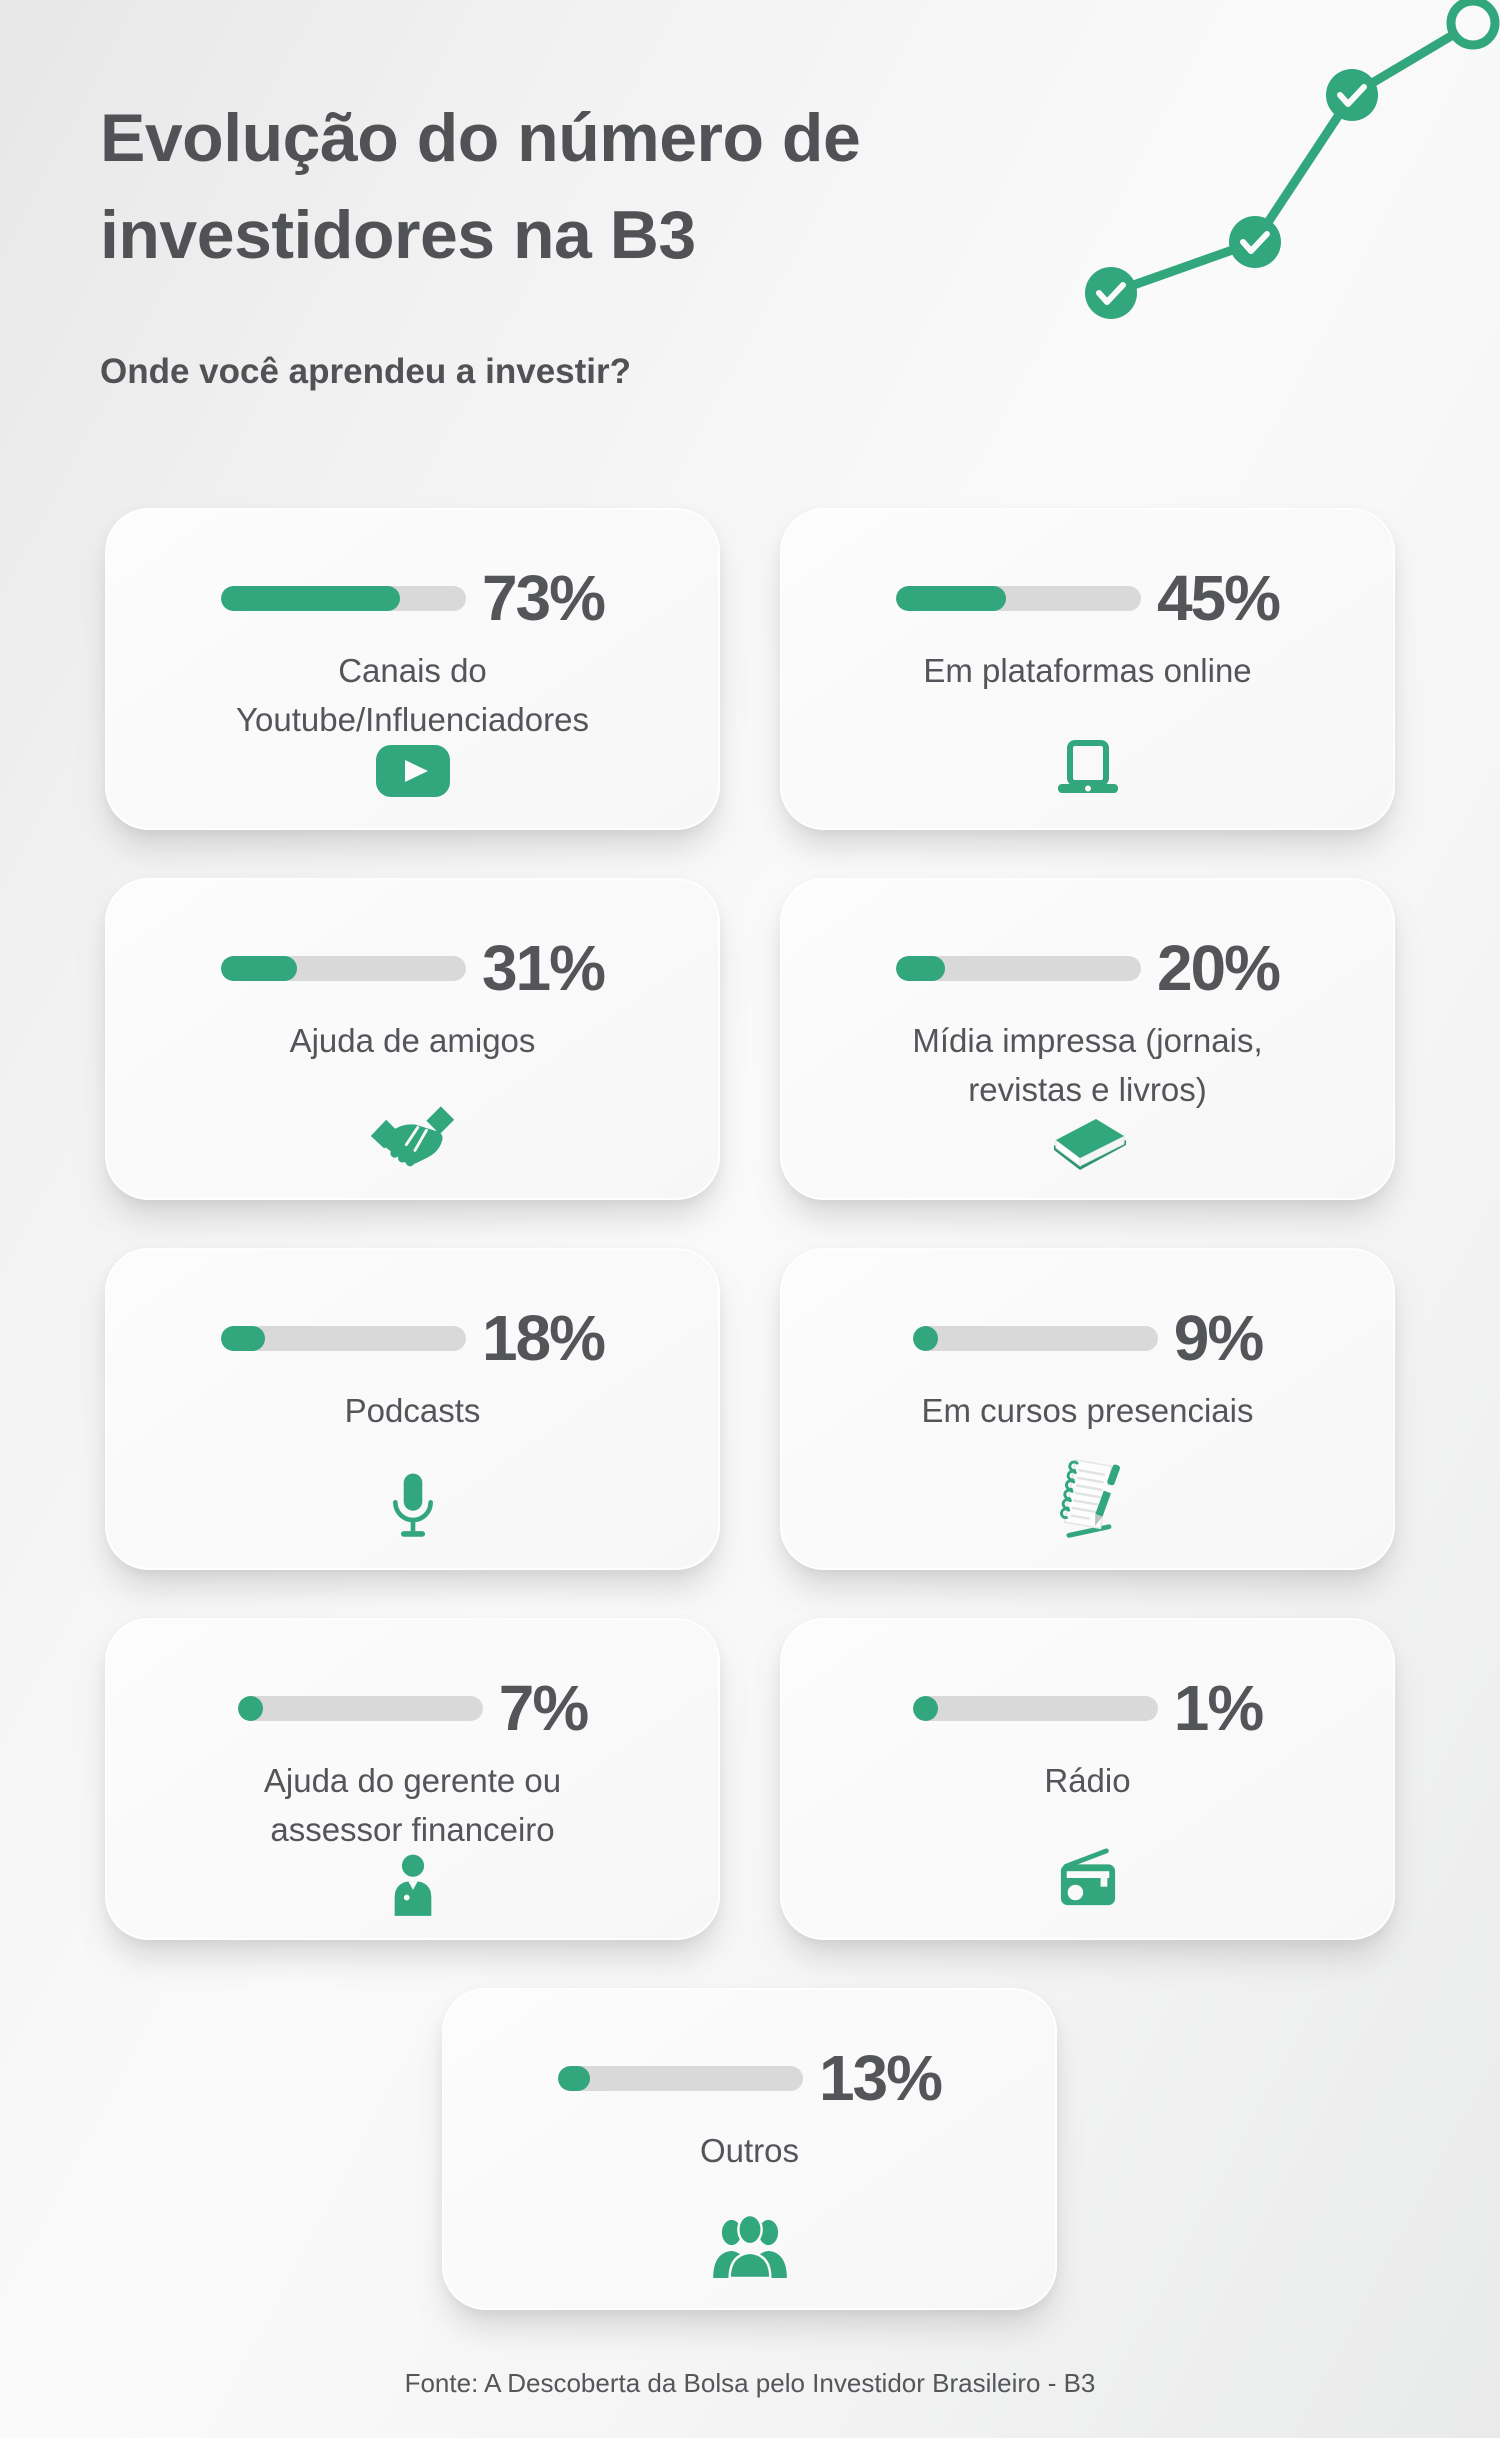  Describe the element at coordinates (543, 598) in the screenshot. I see `percent-value: 73%` at that location.